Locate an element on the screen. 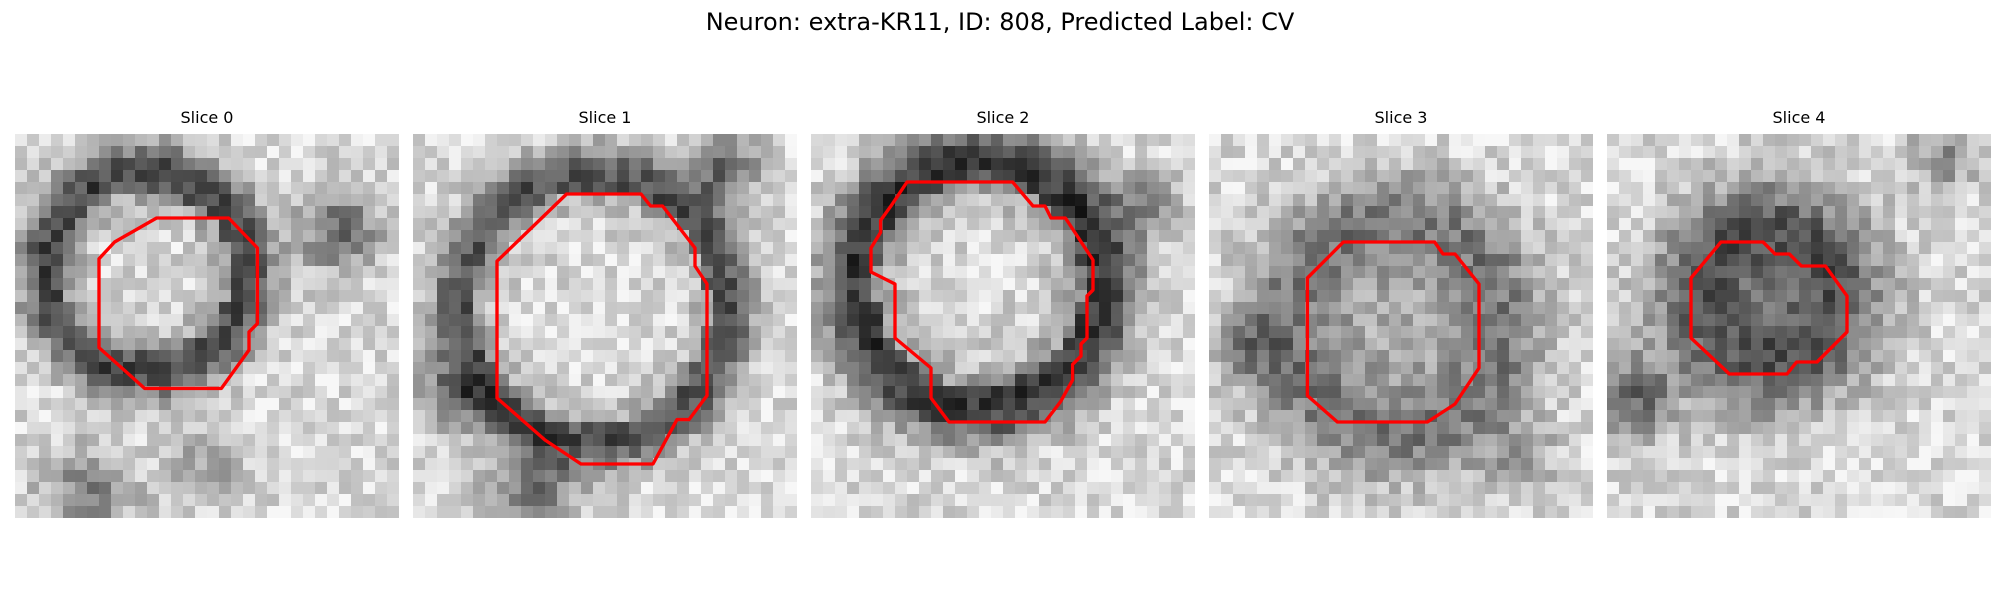 This screenshot has width=2000, height=600. slice-panel-4: Slice 4 is located at coordinates (1799, 313).